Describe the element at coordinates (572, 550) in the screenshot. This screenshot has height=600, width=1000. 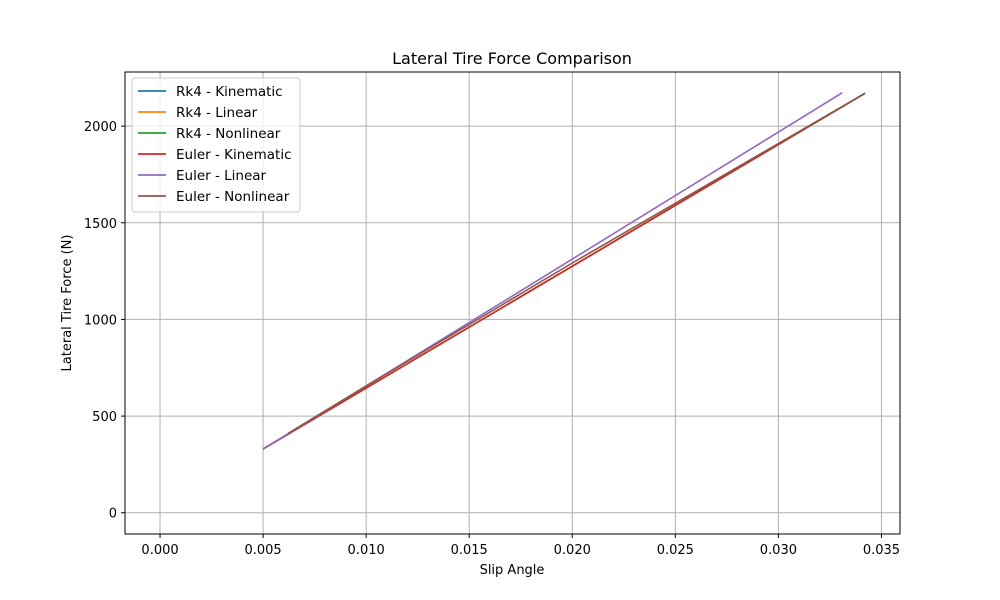
I see `x-tick-label: 0.020` at that location.